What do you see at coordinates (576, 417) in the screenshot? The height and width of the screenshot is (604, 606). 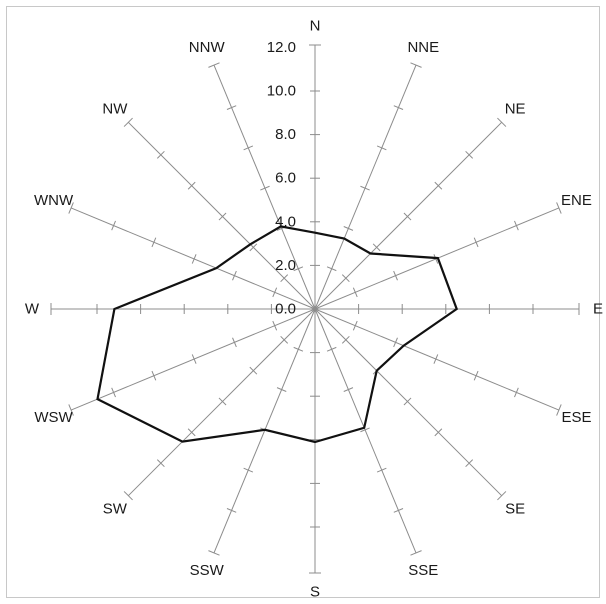 I see `direction-label-ese: ESE` at bounding box center [576, 417].